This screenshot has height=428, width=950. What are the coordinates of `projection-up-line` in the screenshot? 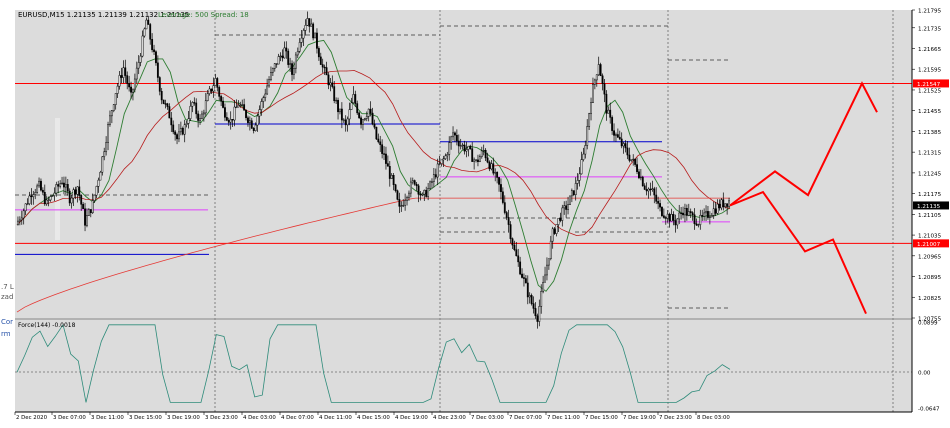 It's located at (803, 144).